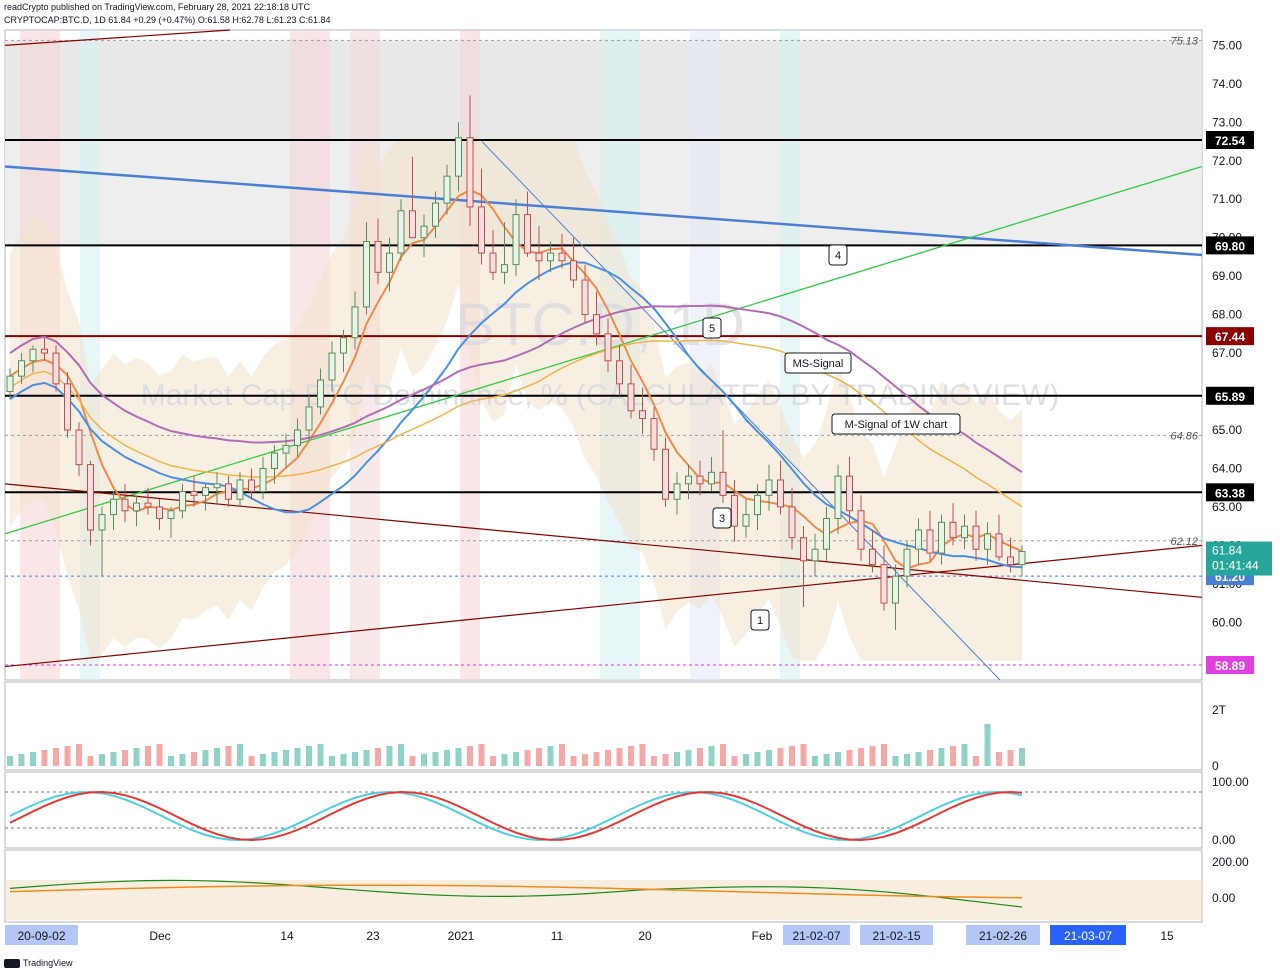 The width and height of the screenshot is (1280, 976). What do you see at coordinates (603, 211) in the screenshot?
I see `blue-trendline` at bounding box center [603, 211].